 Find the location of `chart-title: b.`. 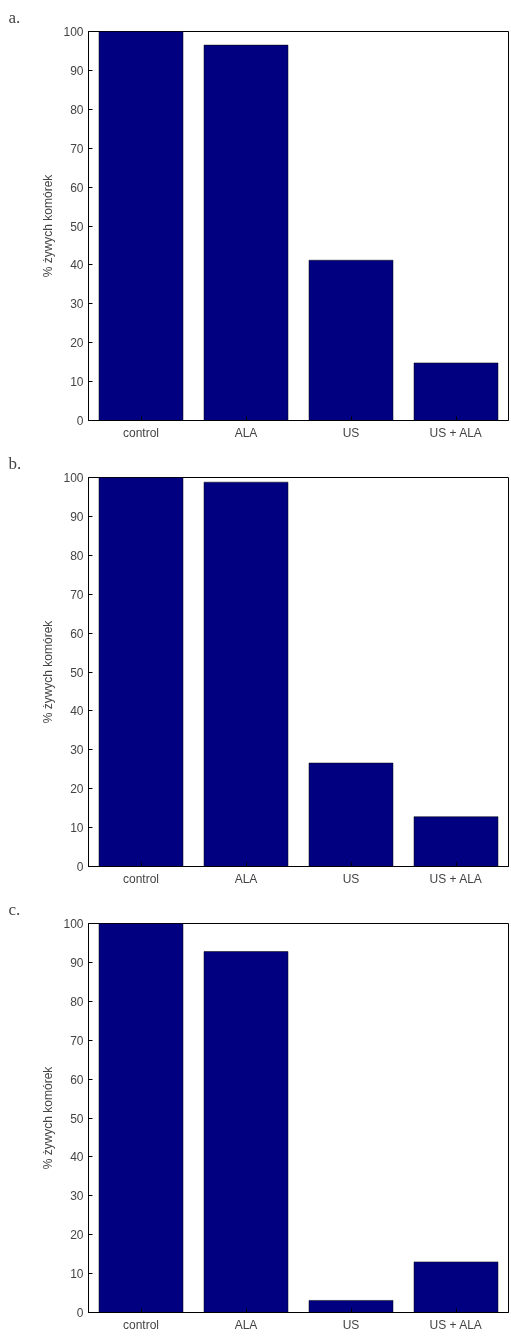

chart-title: b. is located at coordinates (15, 463).